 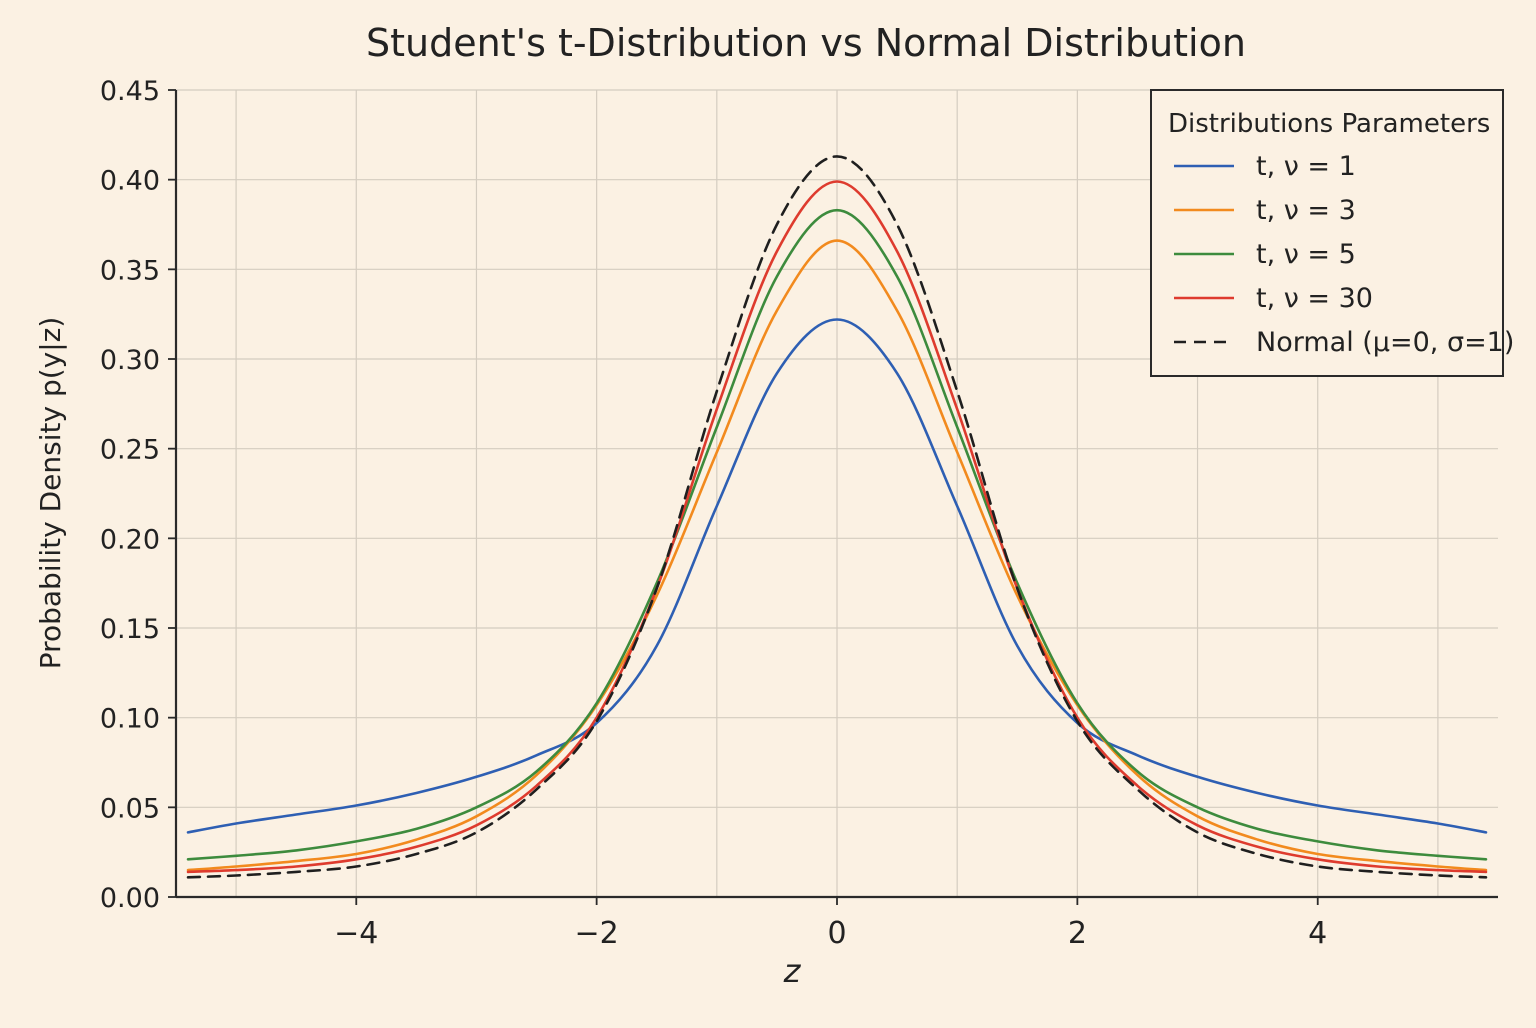 I want to click on legend-label: t, ν = 1, so click(x=1306, y=166).